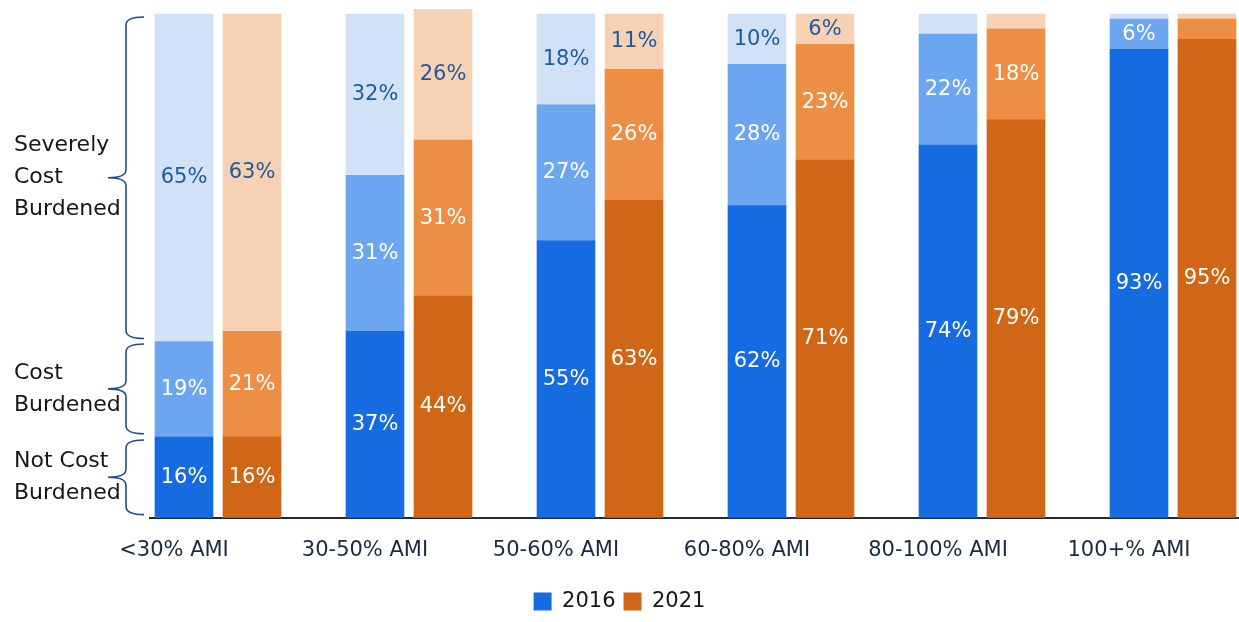  What do you see at coordinates (174, 548) in the screenshot?
I see `x-tick-label: <30% AMI` at bounding box center [174, 548].